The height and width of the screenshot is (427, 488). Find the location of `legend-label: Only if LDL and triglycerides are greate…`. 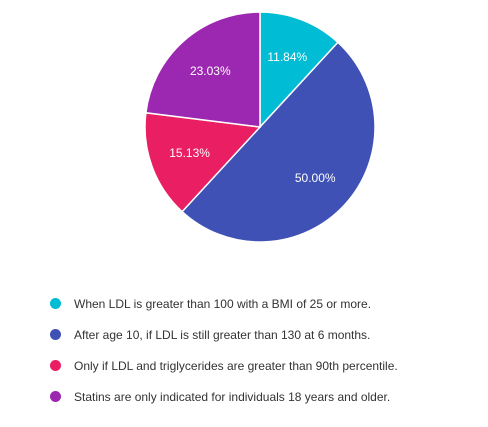

legend-label: Only if LDL and triglycerides are greate… is located at coordinates (236, 365).